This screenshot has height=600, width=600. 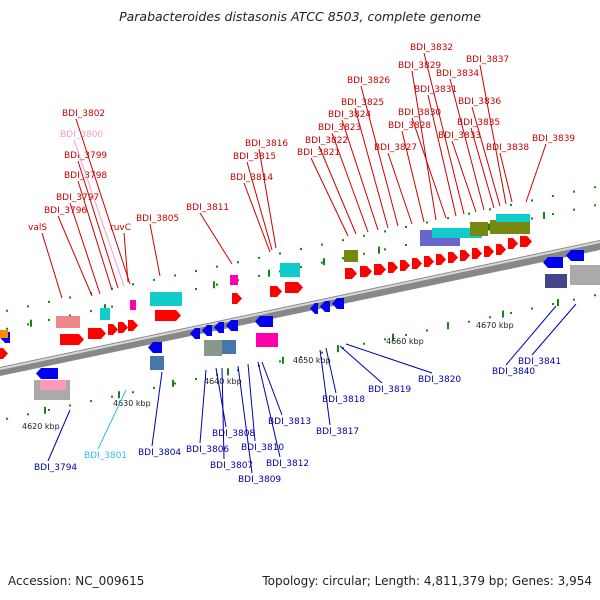 I want to click on scale-label: 4640 kbp, so click(x=223, y=381).